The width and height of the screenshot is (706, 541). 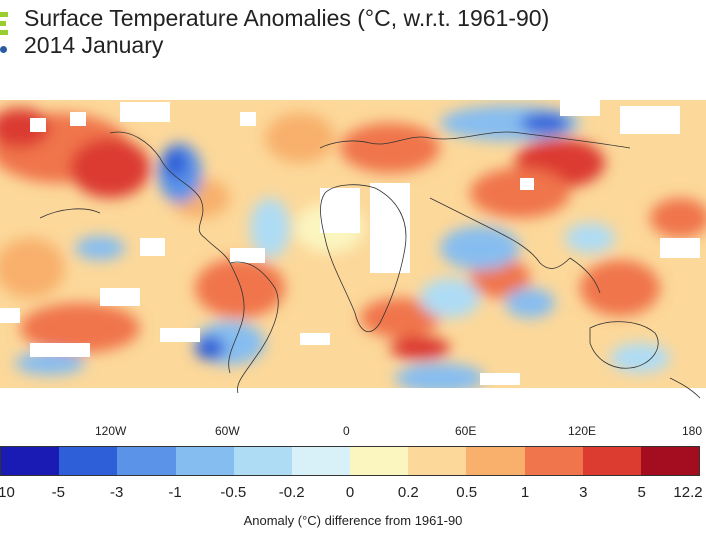 What do you see at coordinates (7, 31) in the screenshot?
I see `logo` at bounding box center [7, 31].